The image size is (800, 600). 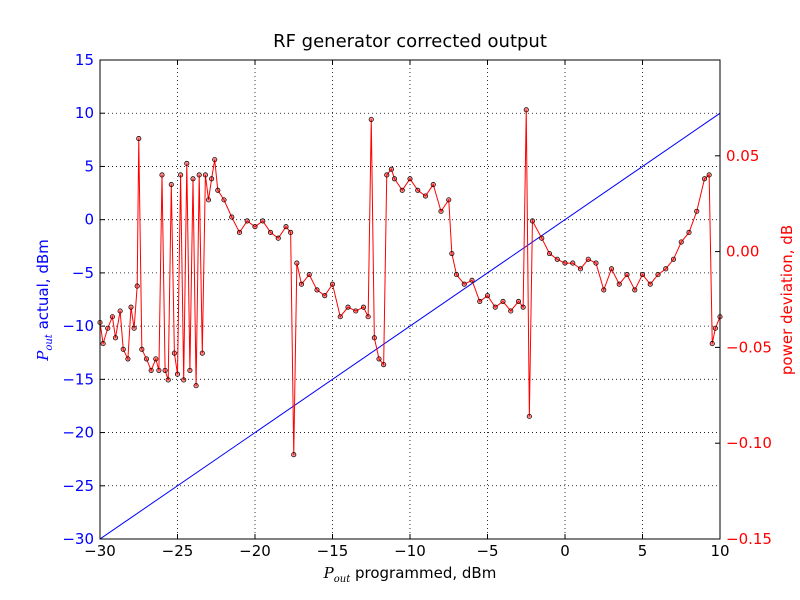 What do you see at coordinates (487, 551) in the screenshot?
I see `x-tick-label: −5` at bounding box center [487, 551].